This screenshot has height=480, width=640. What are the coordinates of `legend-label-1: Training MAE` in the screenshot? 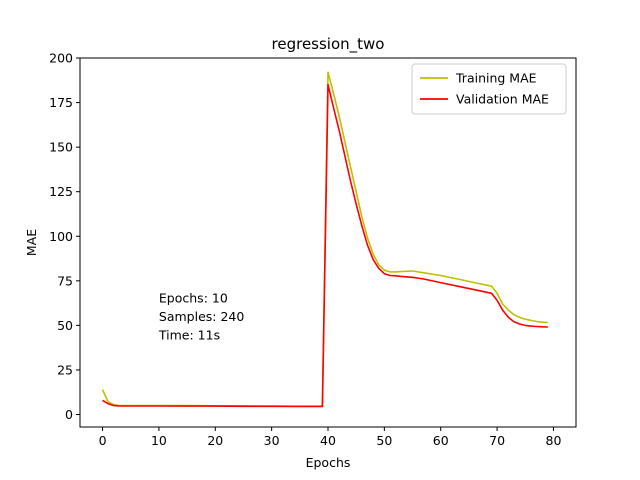 It's located at (496, 78).